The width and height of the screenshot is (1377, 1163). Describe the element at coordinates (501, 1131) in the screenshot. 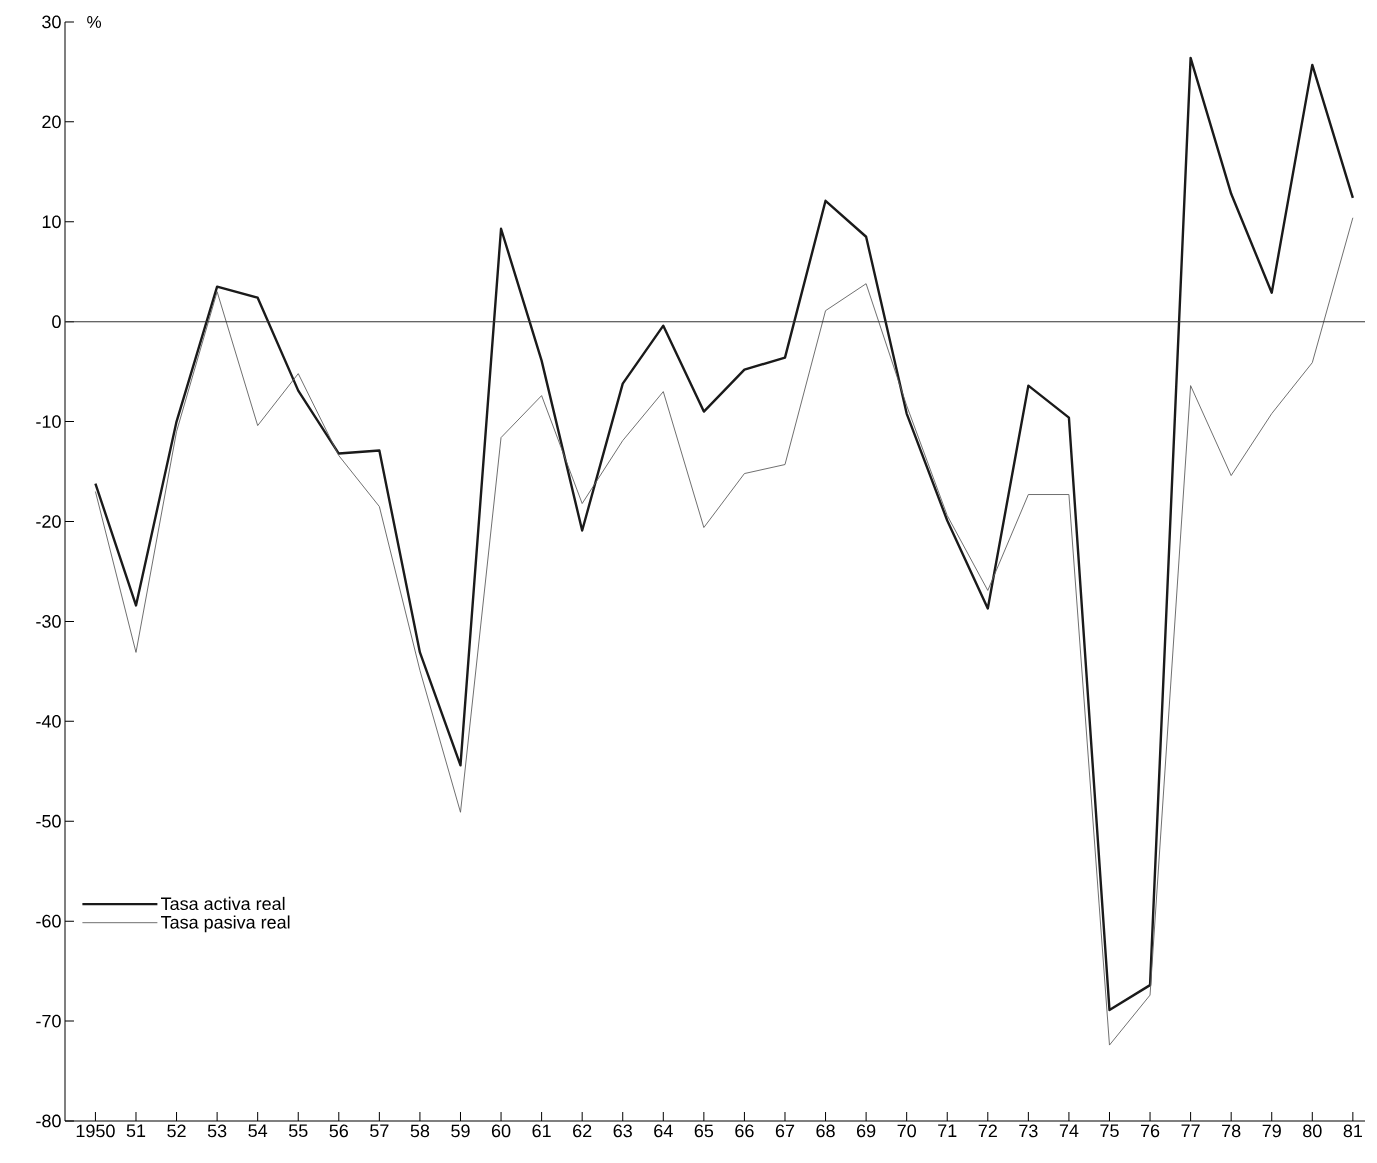

I see `x-tick-label: 60` at that location.